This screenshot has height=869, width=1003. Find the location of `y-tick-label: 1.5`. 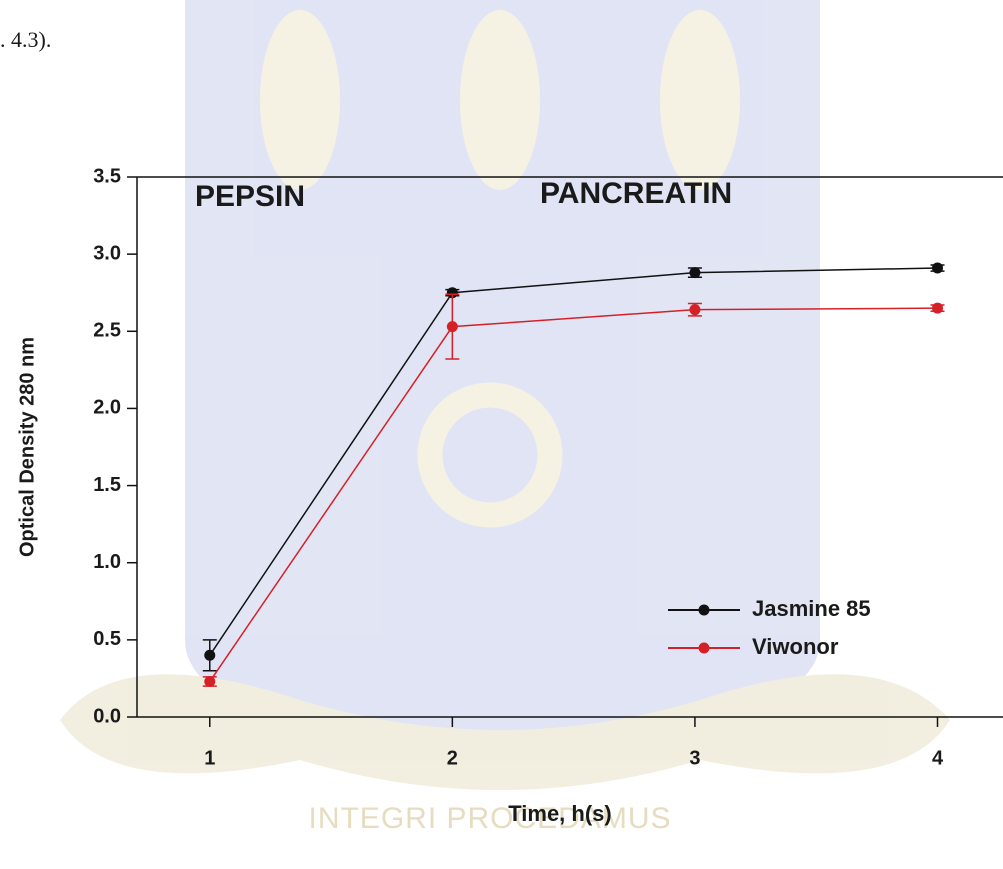

y-tick-label: 1.5 is located at coordinates (107, 485).